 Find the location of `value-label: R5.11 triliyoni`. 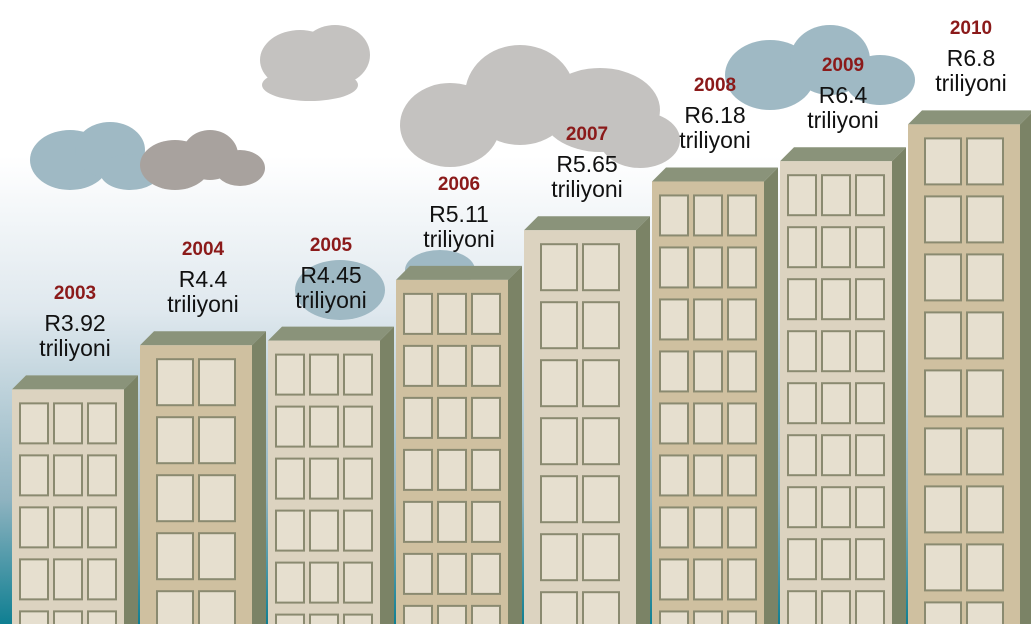

value-label: R5.11 triliyoni is located at coordinates (459, 226).